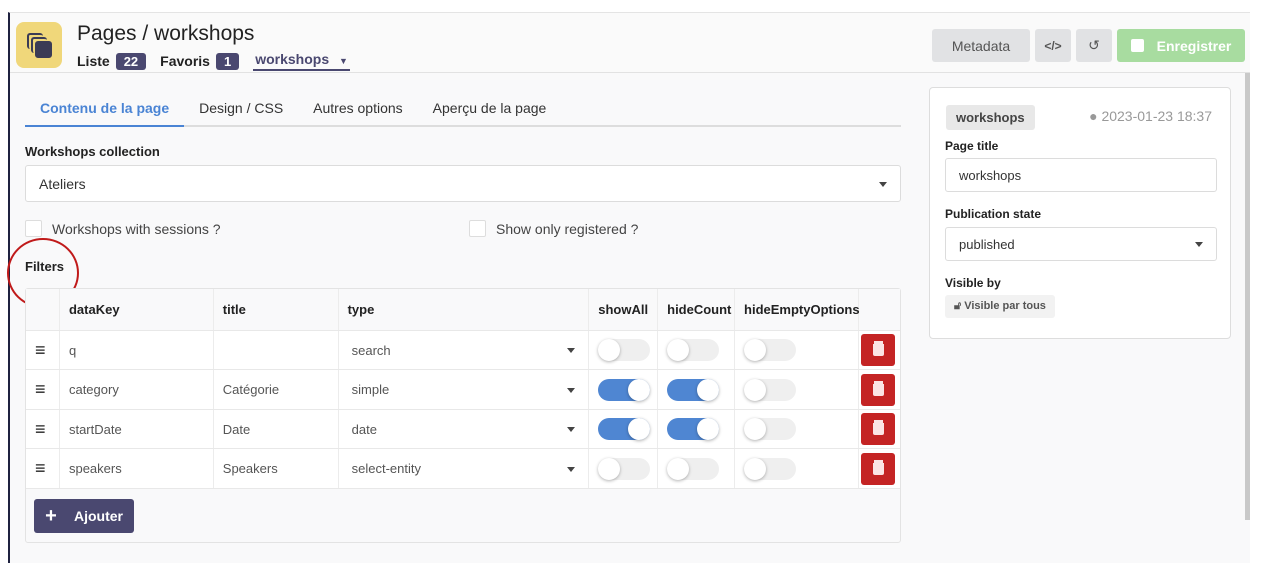 Image resolution: width=1262 pixels, height=563 pixels. Describe the element at coordinates (1081, 175) in the screenshot. I see `page-title-input: workshops` at that location.